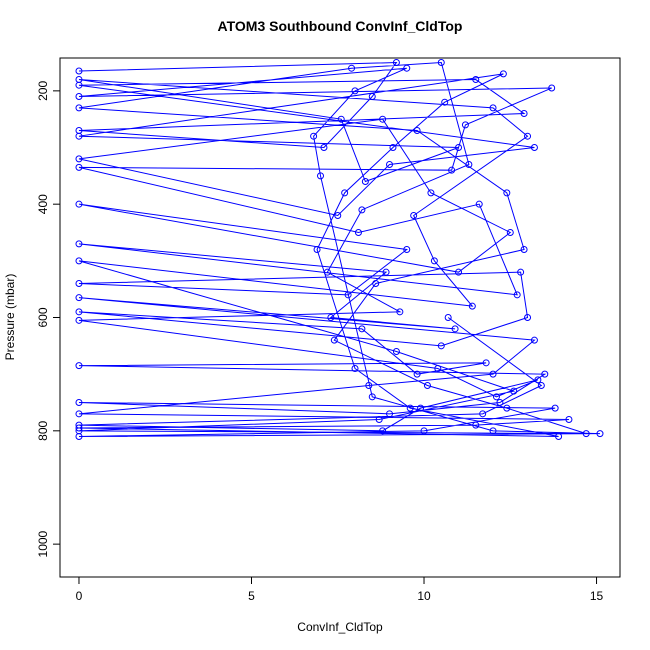 The height and width of the screenshot is (650, 650). What do you see at coordinates (43, 430) in the screenshot?
I see `y-tick-label: 800` at bounding box center [43, 430].